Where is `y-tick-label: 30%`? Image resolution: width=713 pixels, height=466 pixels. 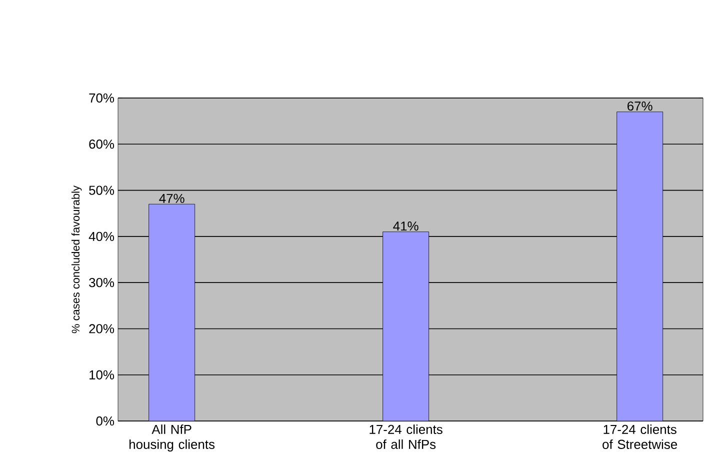
y-tick-label: 30% is located at coordinates (101, 283).